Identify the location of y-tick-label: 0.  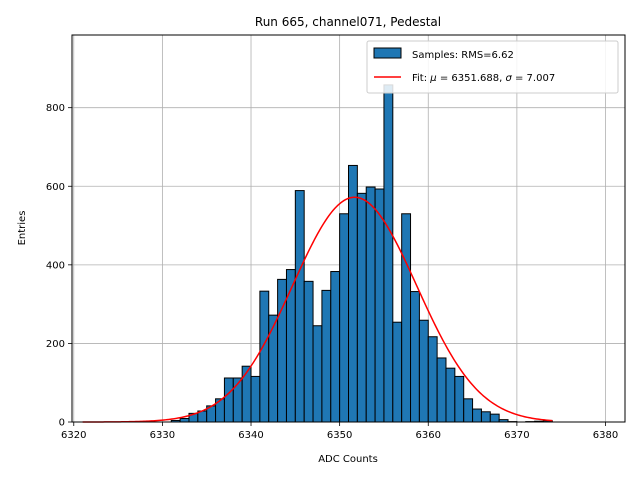
(62, 423).